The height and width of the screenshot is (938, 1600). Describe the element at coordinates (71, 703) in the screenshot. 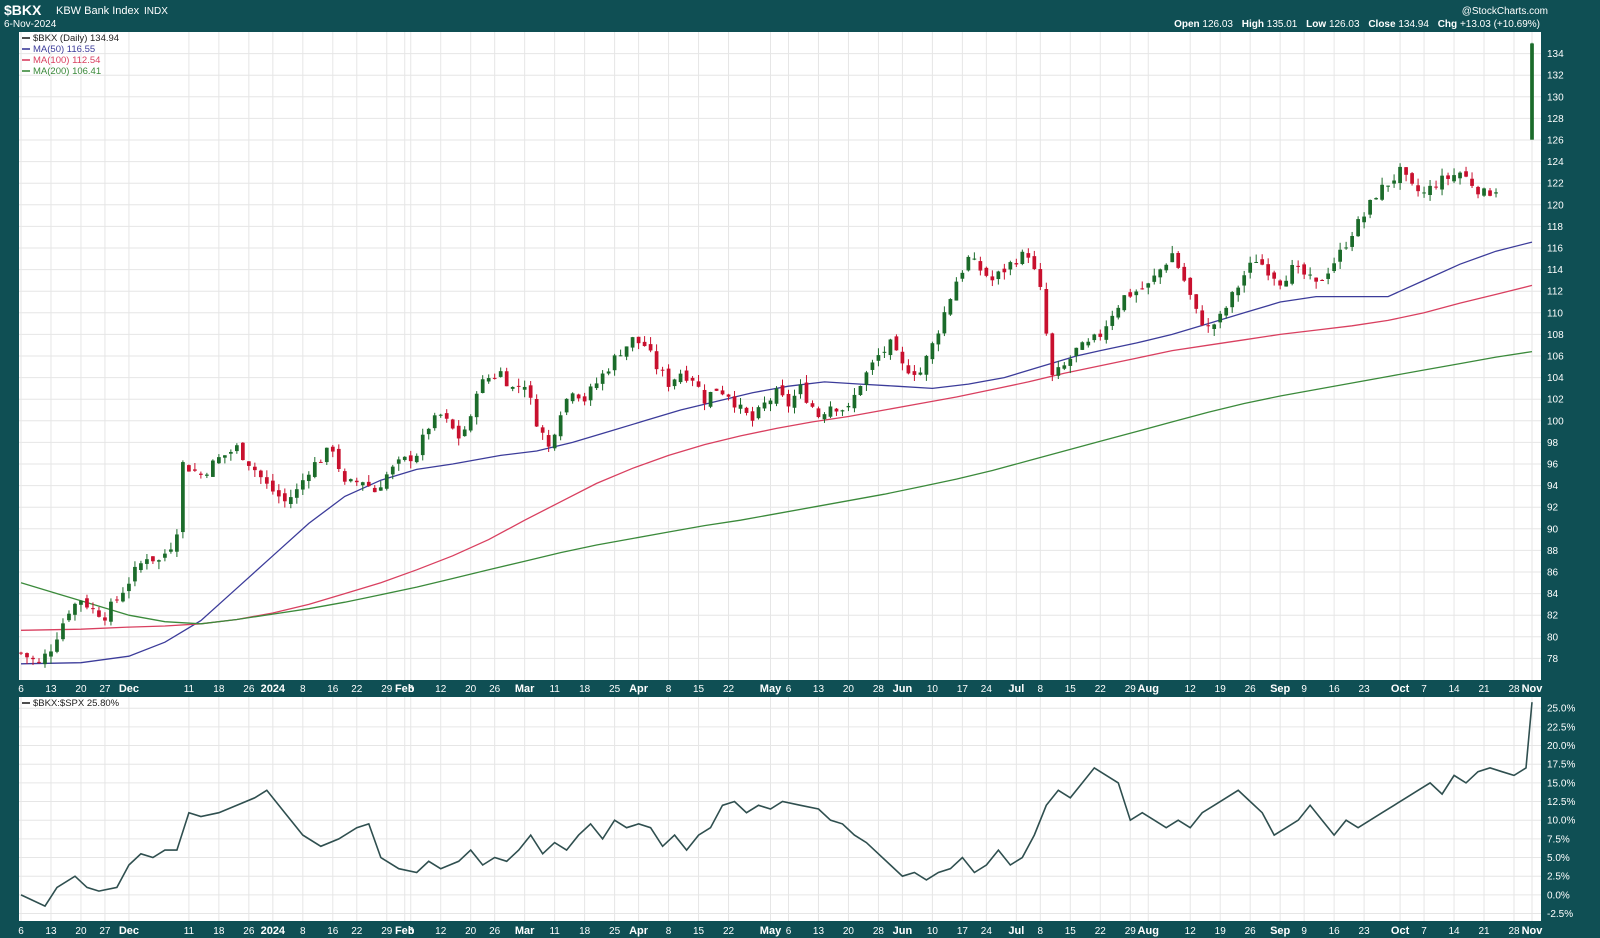

I see `ratio-legend: $BKX:$SPX 25.80%` at that location.